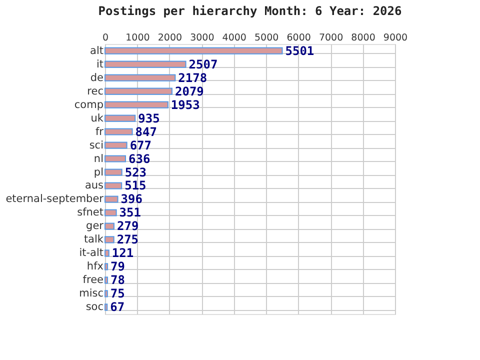  Describe the element at coordinates (99, 172) in the screenshot. I see `y-tick-label: pl` at that location.